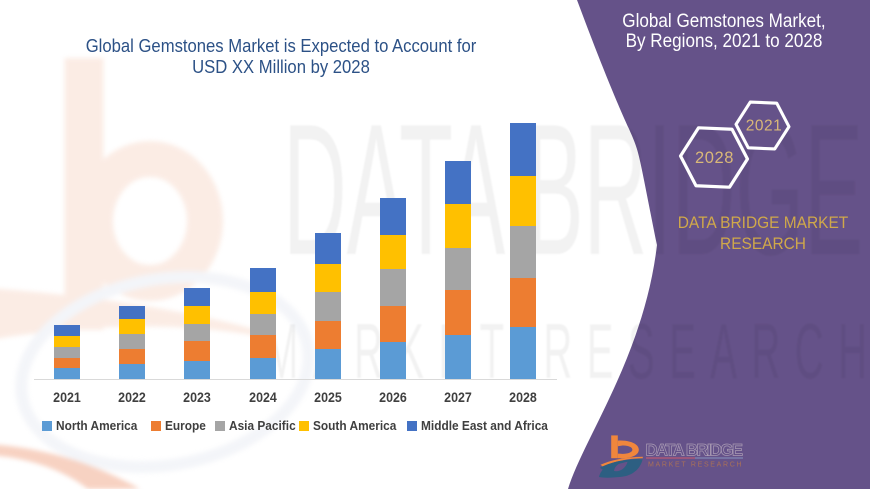 The image size is (870, 489). What do you see at coordinates (695, 451) in the screenshot?
I see `svg-text: DATA BRIDGE` at bounding box center [695, 451].